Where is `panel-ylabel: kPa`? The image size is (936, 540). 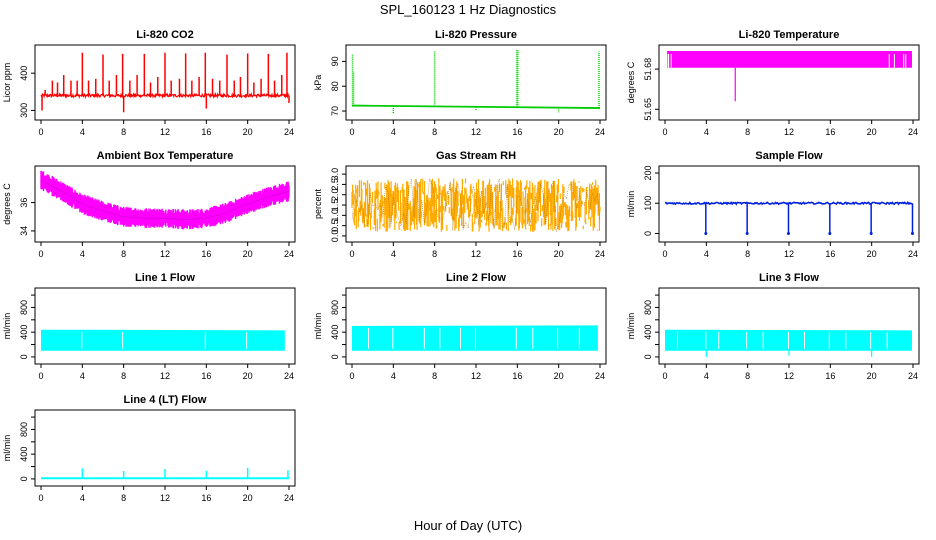
panel-ylabel: kPa is located at coordinates (318, 83).